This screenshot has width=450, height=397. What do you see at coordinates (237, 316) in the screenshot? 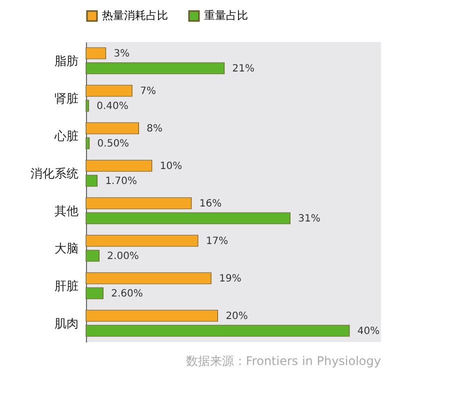
I see `data-label: 20%` at bounding box center [237, 316].